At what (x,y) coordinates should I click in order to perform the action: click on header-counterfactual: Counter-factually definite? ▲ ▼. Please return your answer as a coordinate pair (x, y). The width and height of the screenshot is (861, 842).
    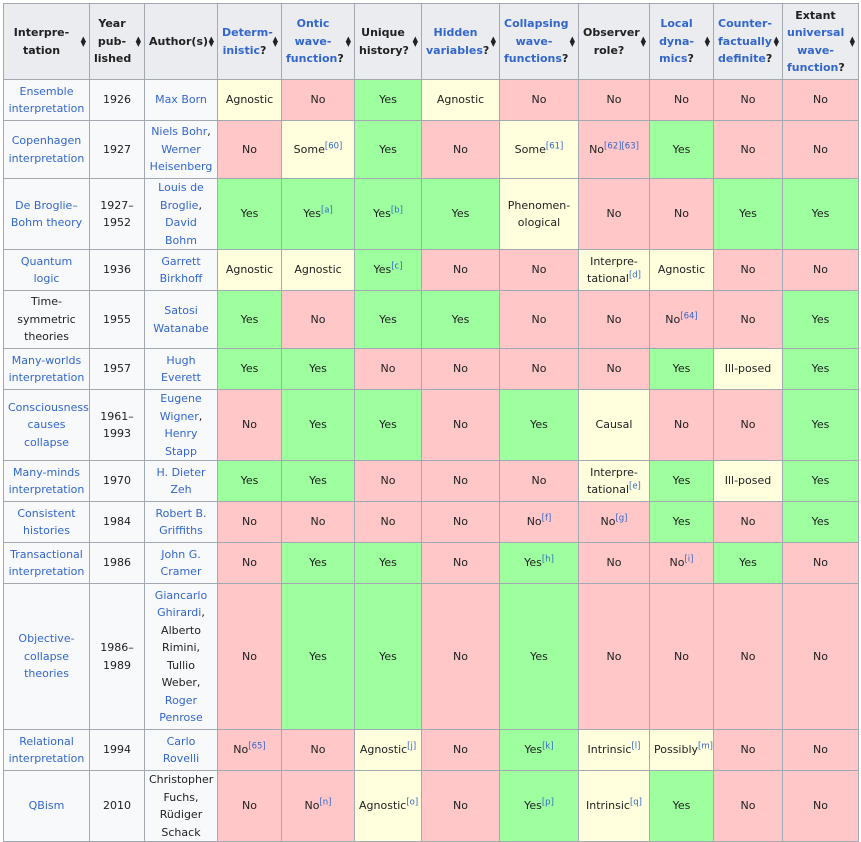
    Looking at the image, I should click on (748, 41).